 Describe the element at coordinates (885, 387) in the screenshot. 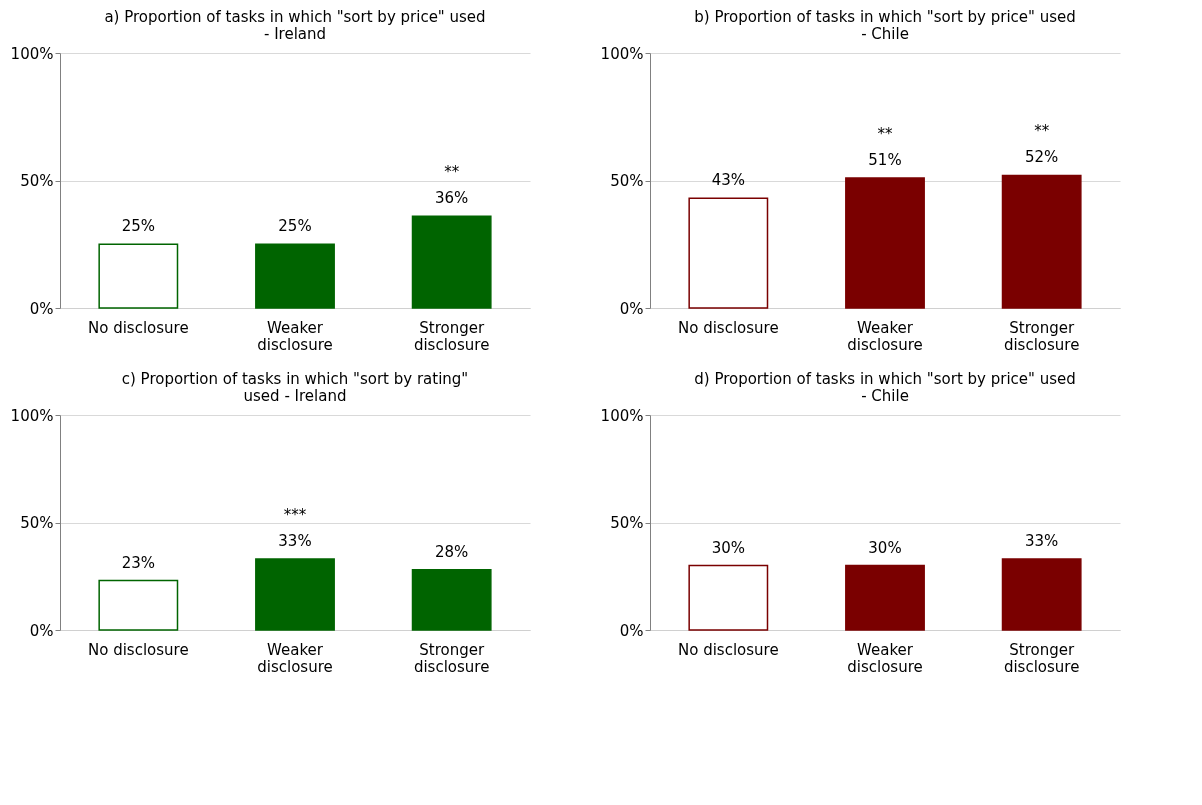

I see `chart-title: d) Proportion of tasks in which "sort by price" used - Chile` at that location.